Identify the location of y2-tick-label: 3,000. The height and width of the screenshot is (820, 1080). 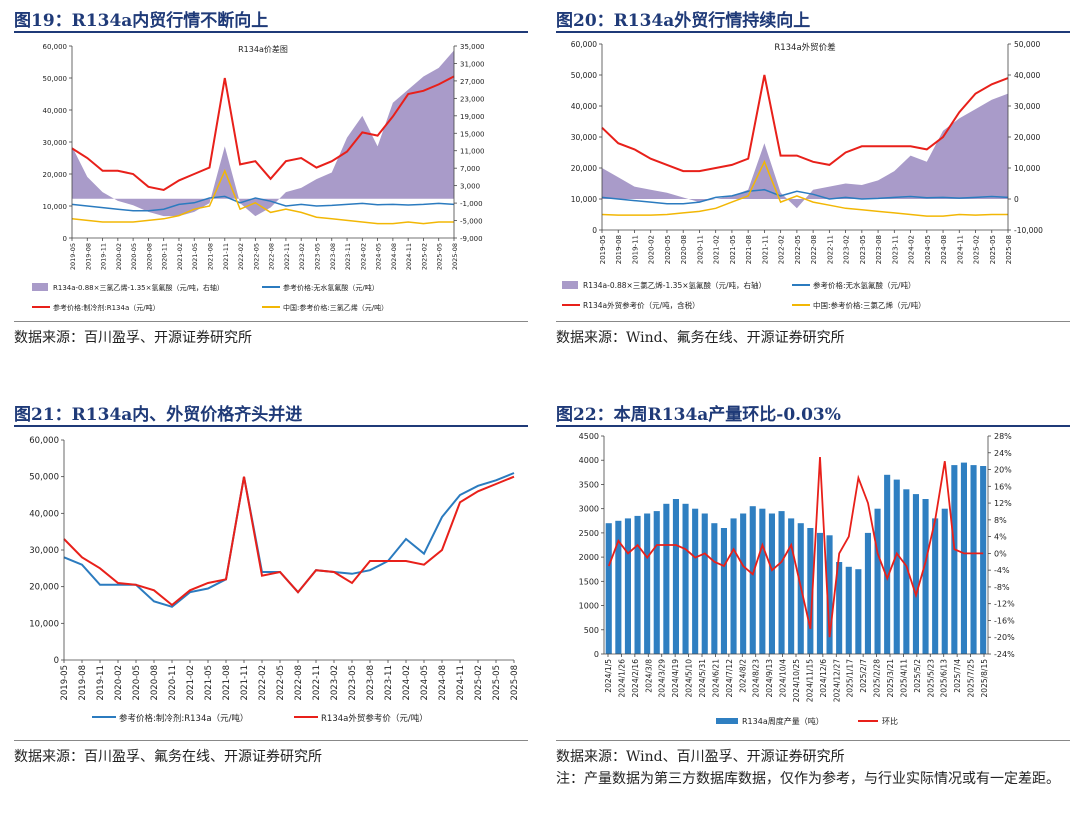
(470, 187).